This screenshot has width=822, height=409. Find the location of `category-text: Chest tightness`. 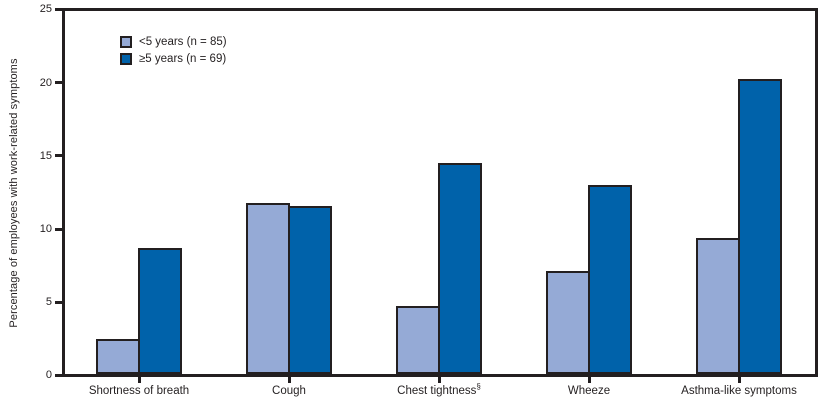

category-text: Chest tightness is located at coordinates (437, 391).